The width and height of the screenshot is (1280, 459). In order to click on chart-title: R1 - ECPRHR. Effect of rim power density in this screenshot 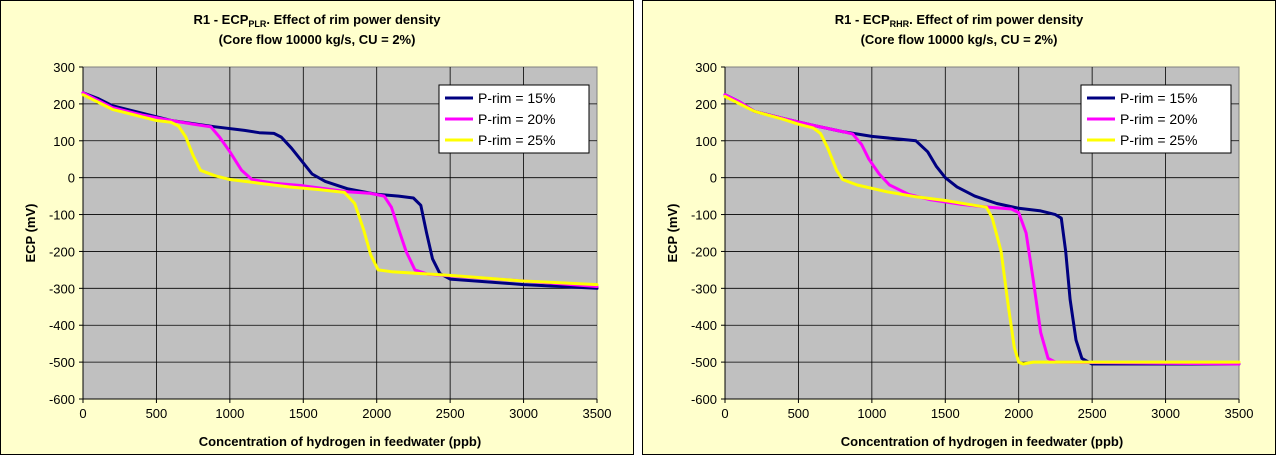, I will do `click(959, 20)`.